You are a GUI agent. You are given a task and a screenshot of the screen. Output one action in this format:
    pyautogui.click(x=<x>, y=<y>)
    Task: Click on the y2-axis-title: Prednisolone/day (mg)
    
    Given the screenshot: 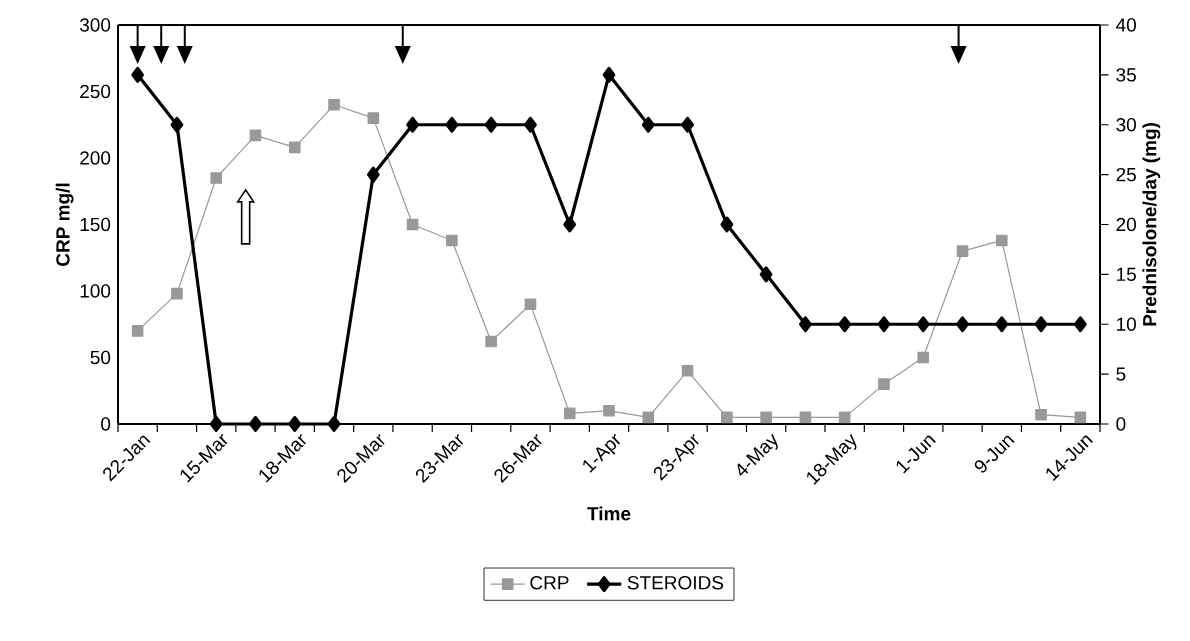 What is the action you would take?
    pyautogui.click(x=1151, y=224)
    